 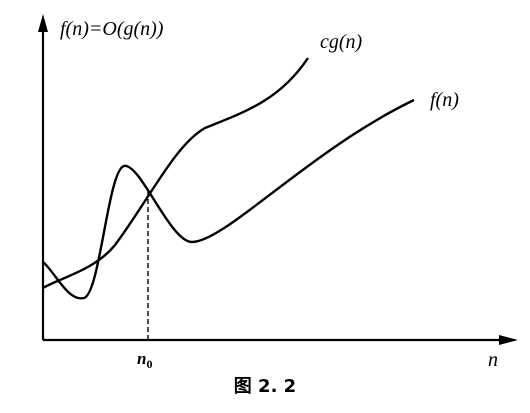 I want to click on f-n-label: f(n), so click(x=444, y=100).